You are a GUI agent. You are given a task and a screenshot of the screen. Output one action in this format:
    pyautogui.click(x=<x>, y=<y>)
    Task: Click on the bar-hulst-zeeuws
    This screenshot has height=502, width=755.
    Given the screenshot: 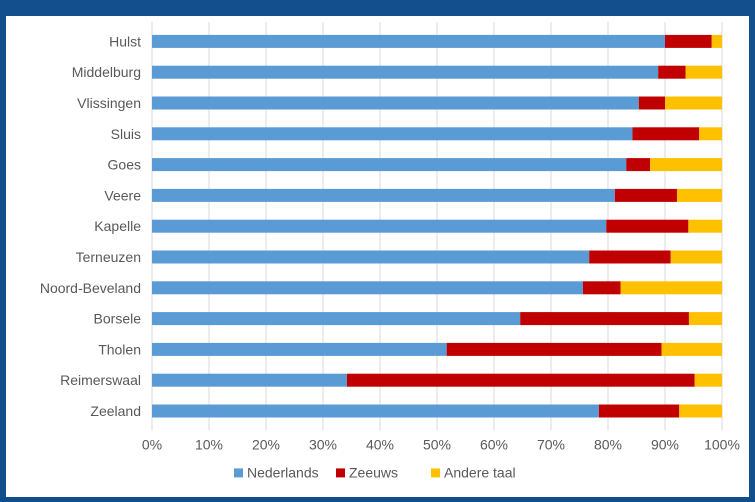 What is the action you would take?
    pyautogui.click(x=688, y=41)
    